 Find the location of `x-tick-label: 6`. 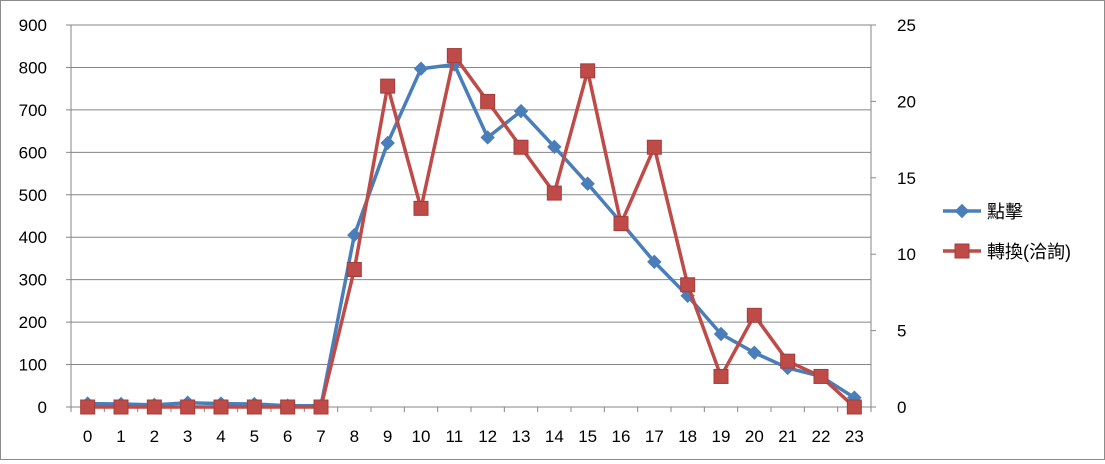

x-tick-label: 6 is located at coordinates (287, 436).